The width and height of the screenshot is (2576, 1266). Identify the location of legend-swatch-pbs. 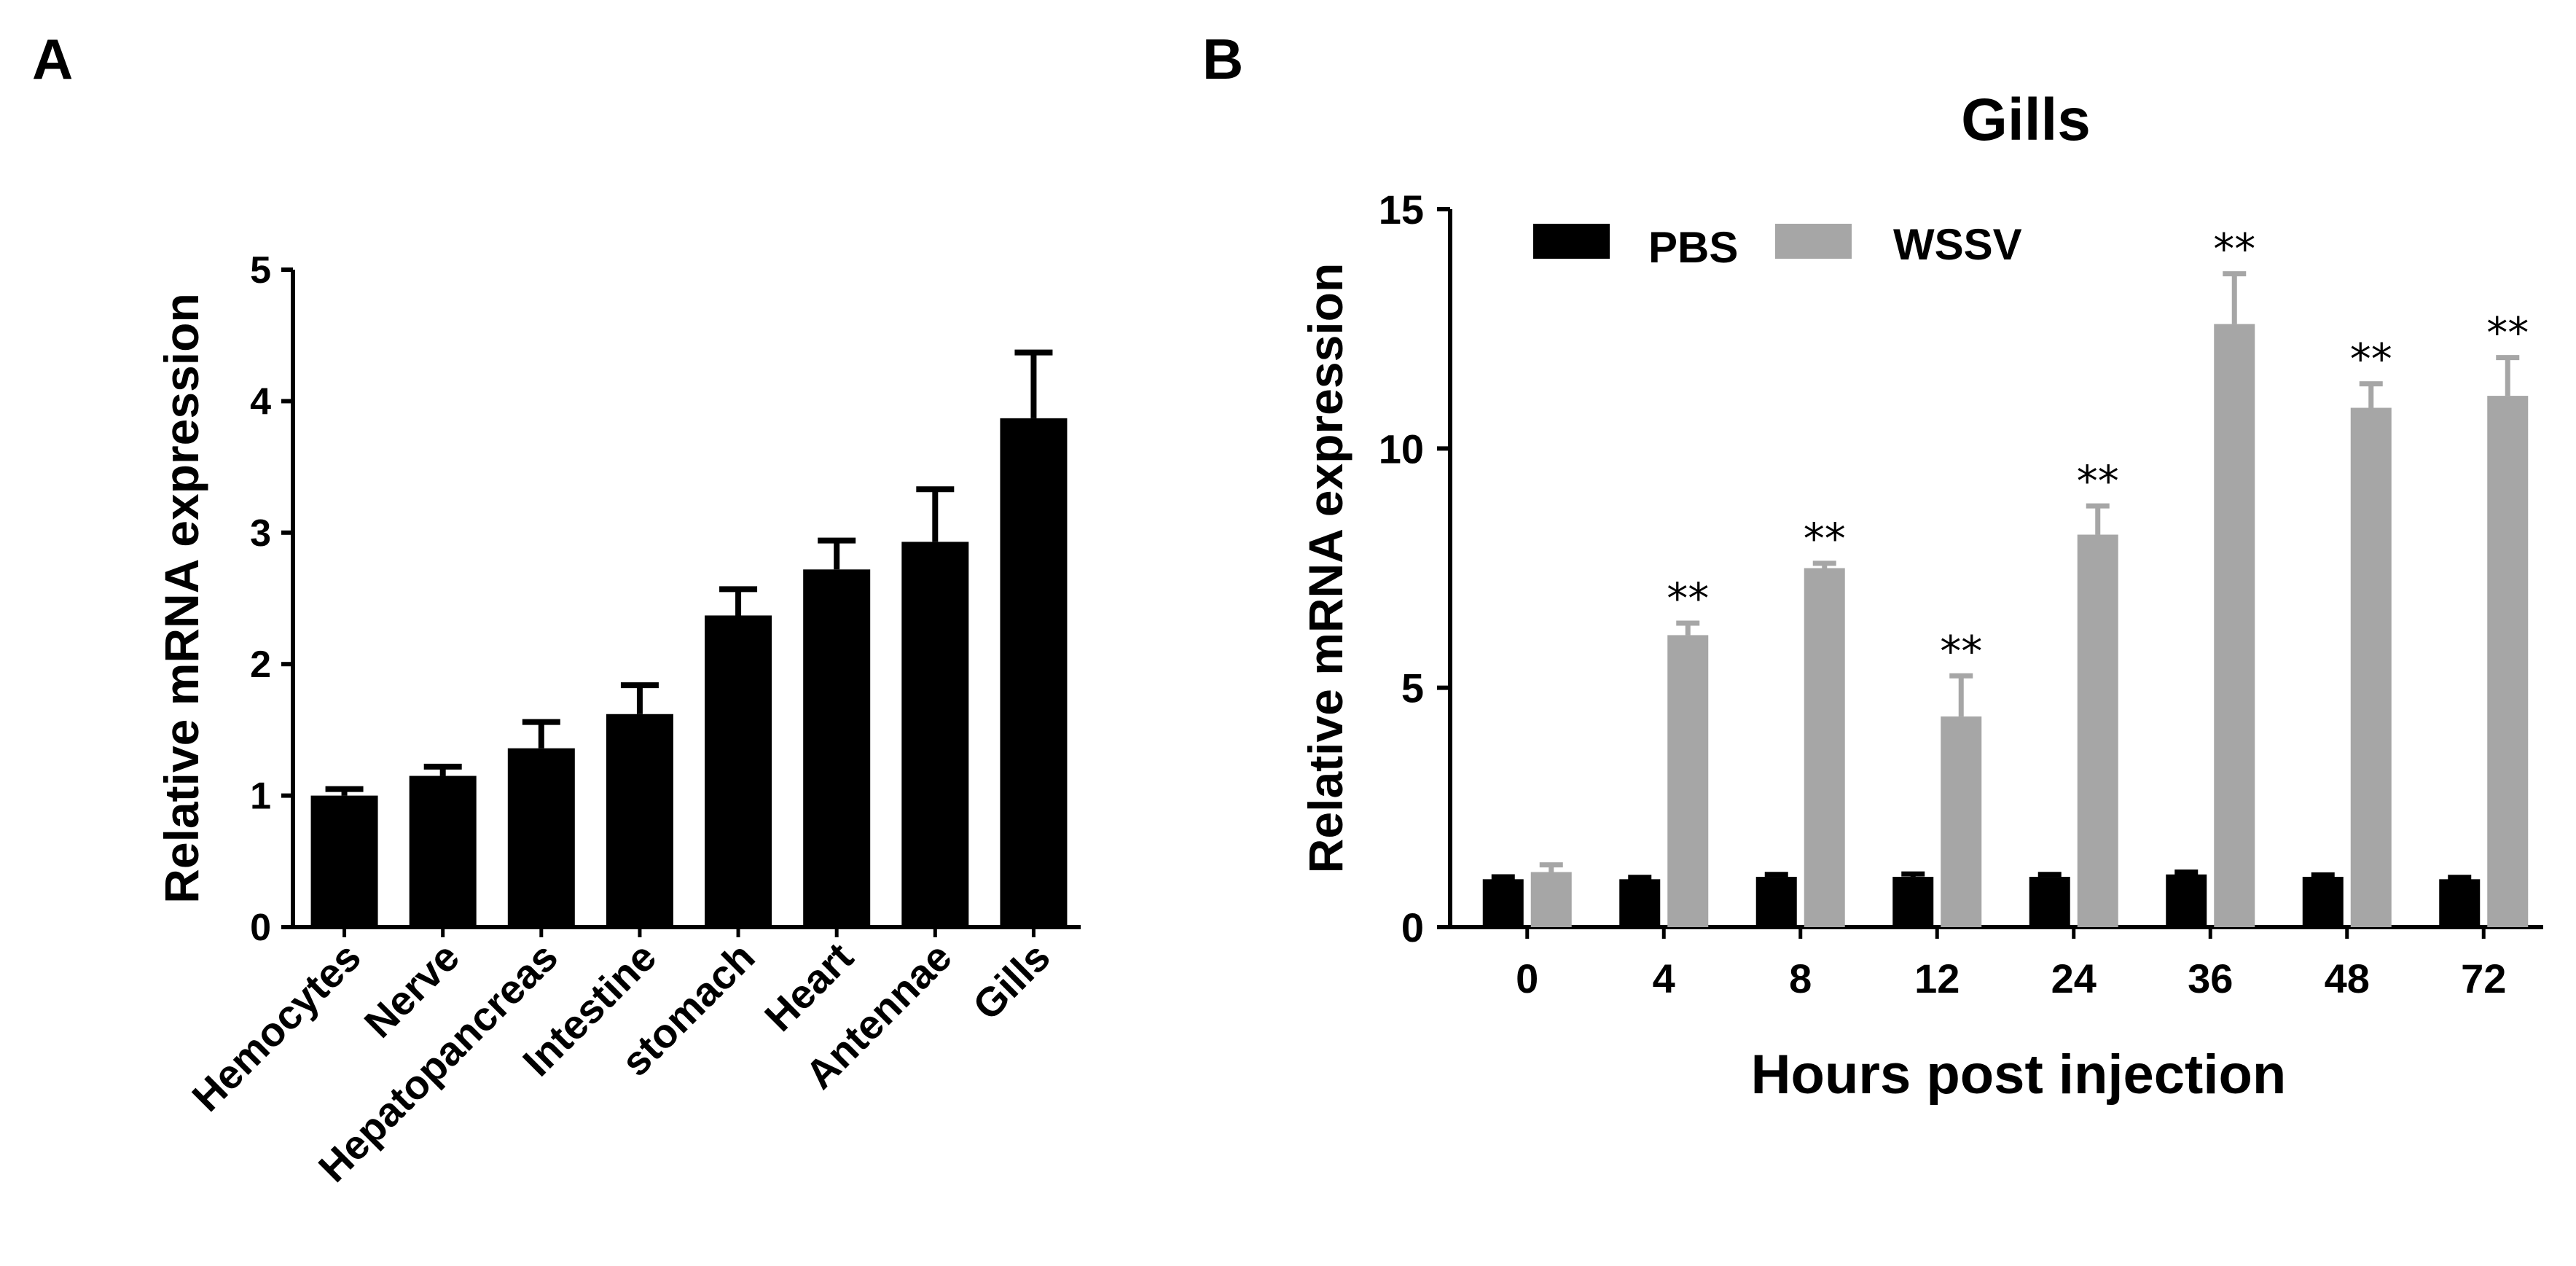
(1571, 241).